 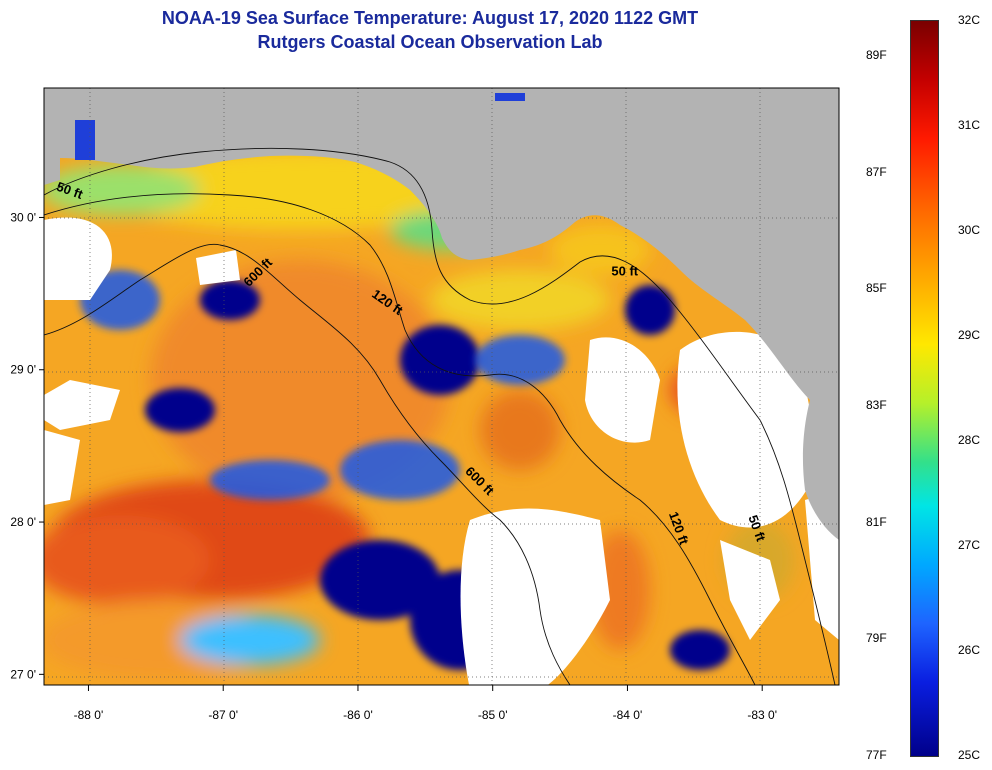 I want to click on lat-tick-label: 30 0', so click(x=23, y=217).